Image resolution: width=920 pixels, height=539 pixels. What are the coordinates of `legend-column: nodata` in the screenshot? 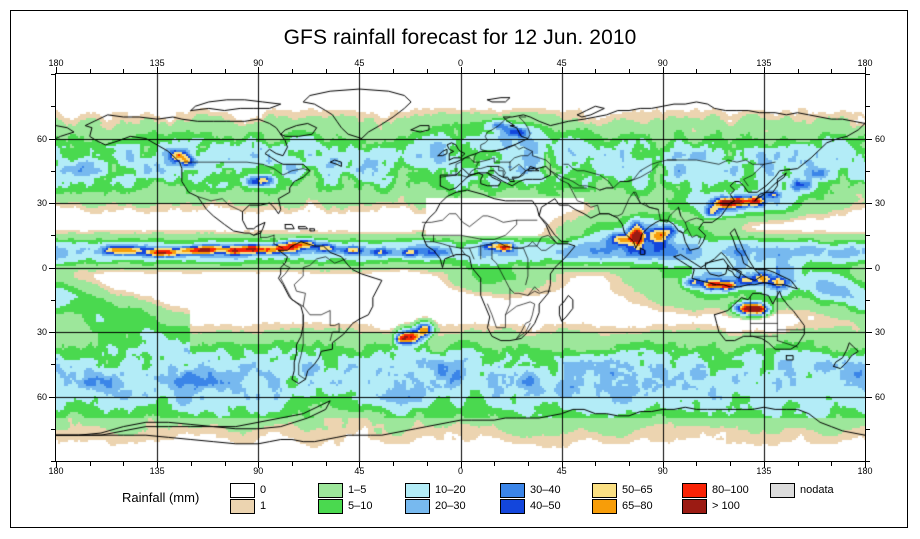 It's located at (802, 490).